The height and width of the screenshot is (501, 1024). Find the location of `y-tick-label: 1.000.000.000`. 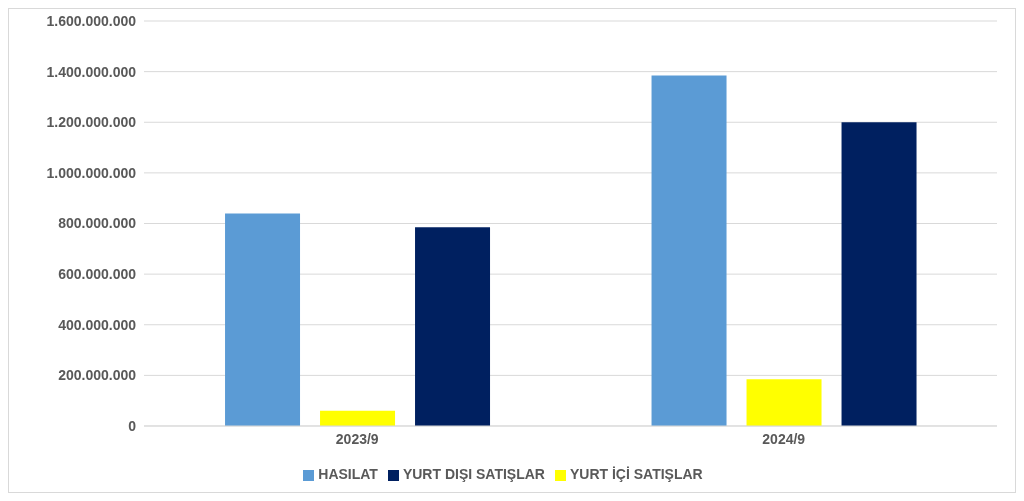

y-tick-label: 1.000.000.000 is located at coordinates (91, 172).